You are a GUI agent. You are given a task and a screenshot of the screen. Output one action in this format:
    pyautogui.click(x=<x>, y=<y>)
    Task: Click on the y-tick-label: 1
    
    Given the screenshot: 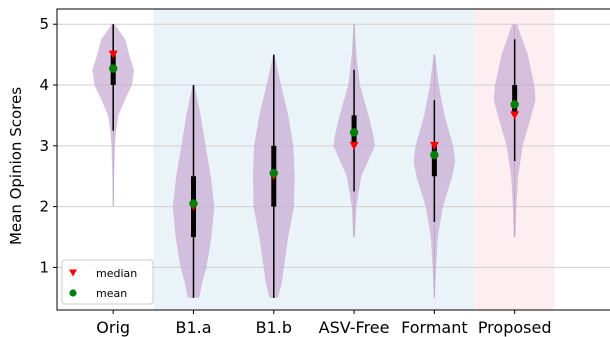 What is the action you would take?
    pyautogui.click(x=44, y=267)
    